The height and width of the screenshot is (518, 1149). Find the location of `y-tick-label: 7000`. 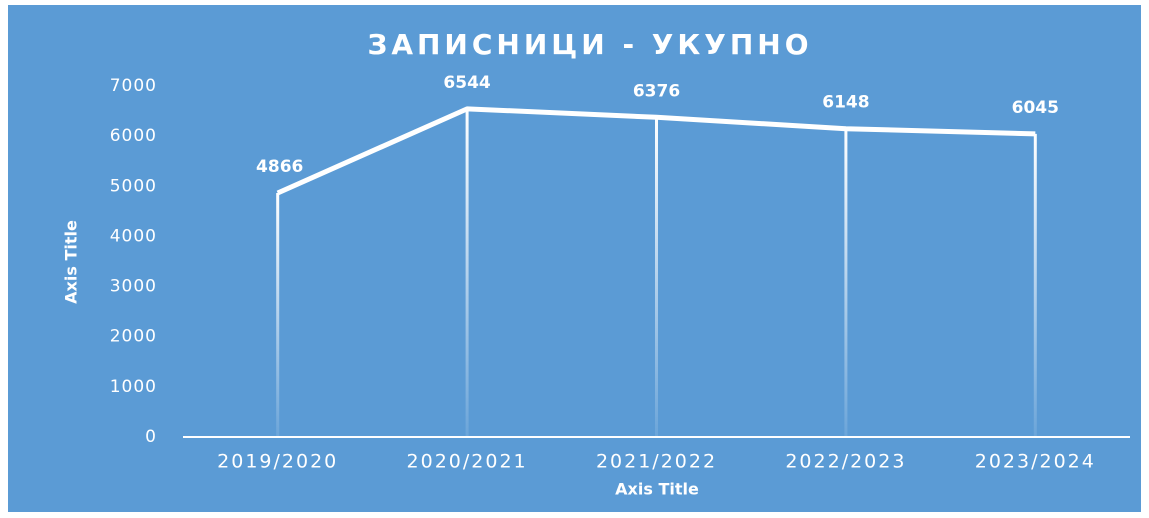

y-tick-label: 7000 is located at coordinates (133, 86).